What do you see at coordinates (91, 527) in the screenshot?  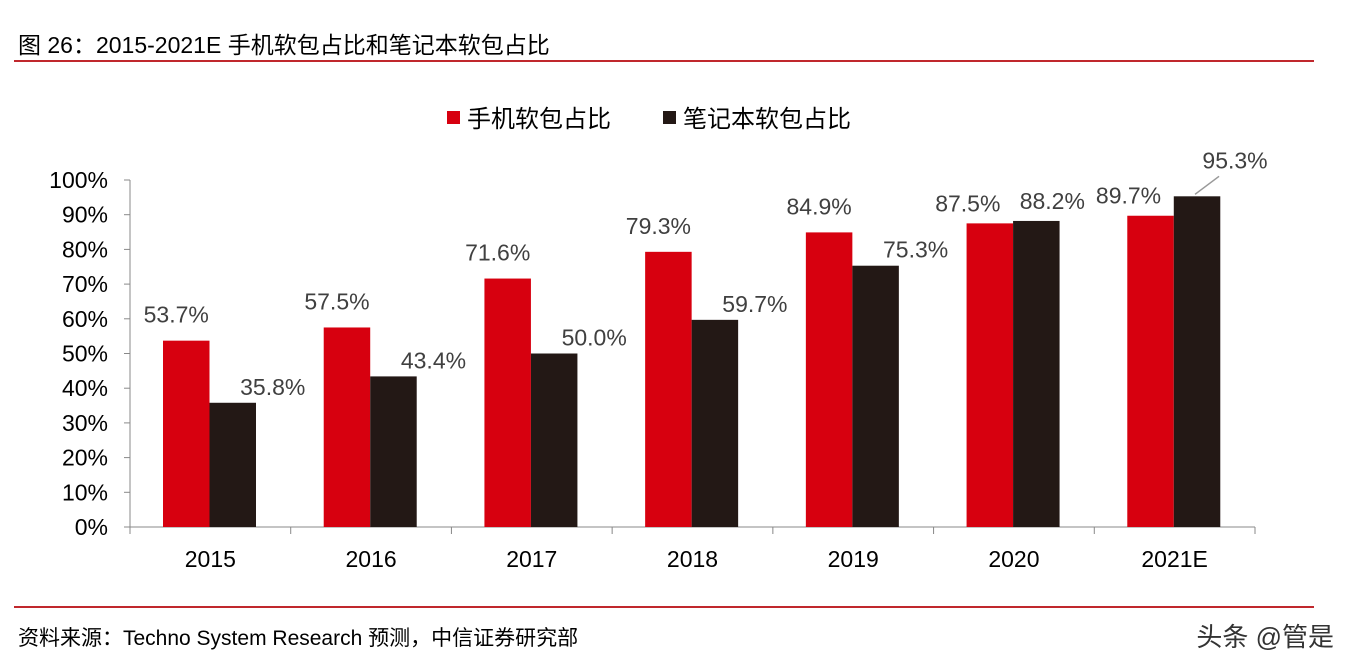 I see `y-tick-label: 0%` at bounding box center [91, 527].